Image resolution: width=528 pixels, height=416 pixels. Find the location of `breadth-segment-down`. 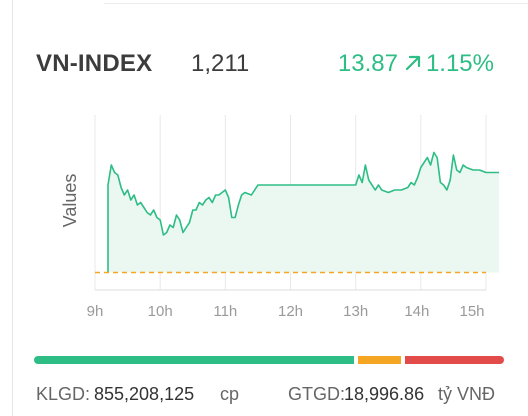

breadth-segment-down is located at coordinates (454, 360).